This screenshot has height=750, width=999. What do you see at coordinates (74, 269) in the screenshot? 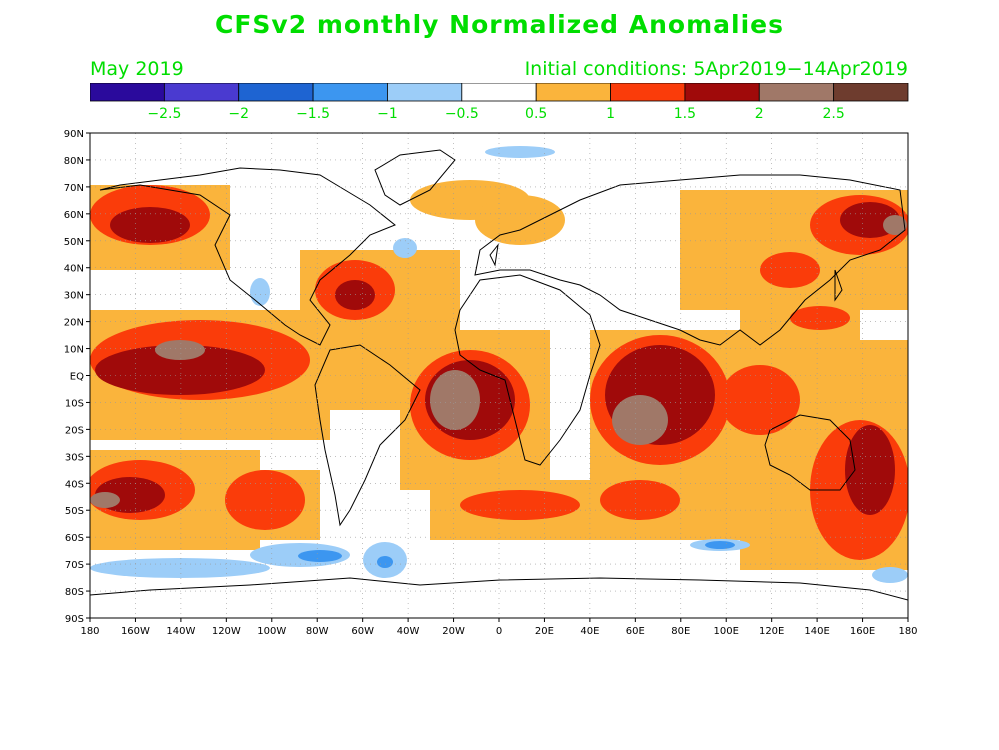
I see `lat-tick-label: 40N` at bounding box center [74, 269].